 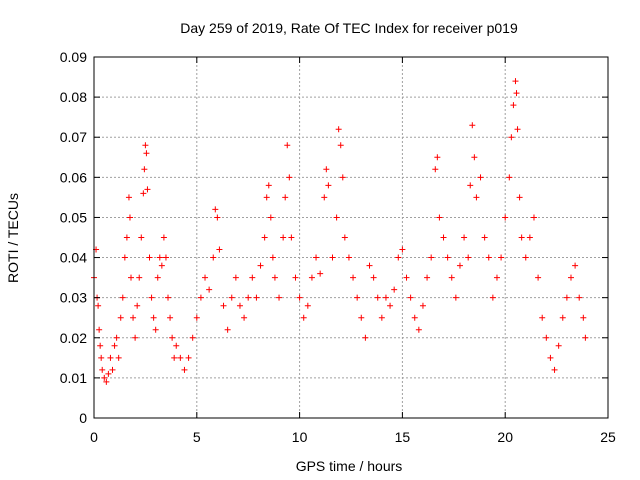 I want to click on y-tick-label-3: 0.03, so click(x=73, y=298).